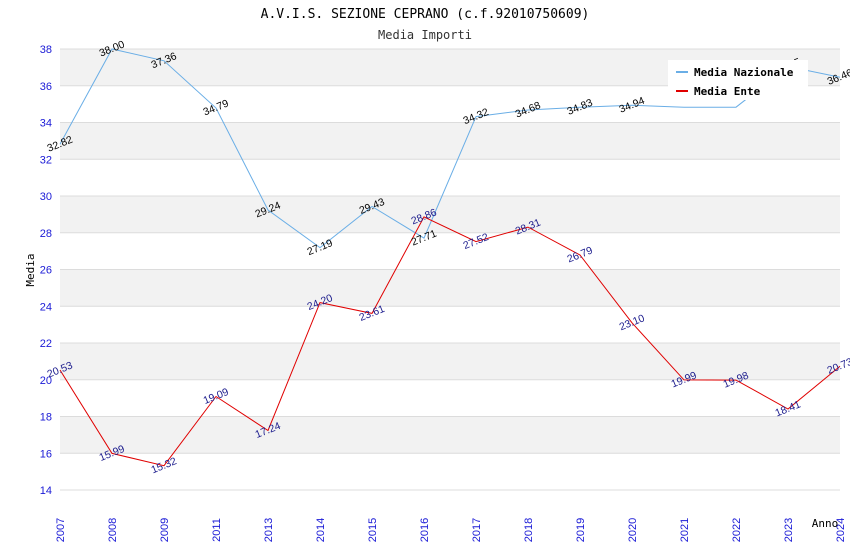 The image size is (850, 550). Describe the element at coordinates (46, 491) in the screenshot. I see `y-tick-label: 14` at that location.